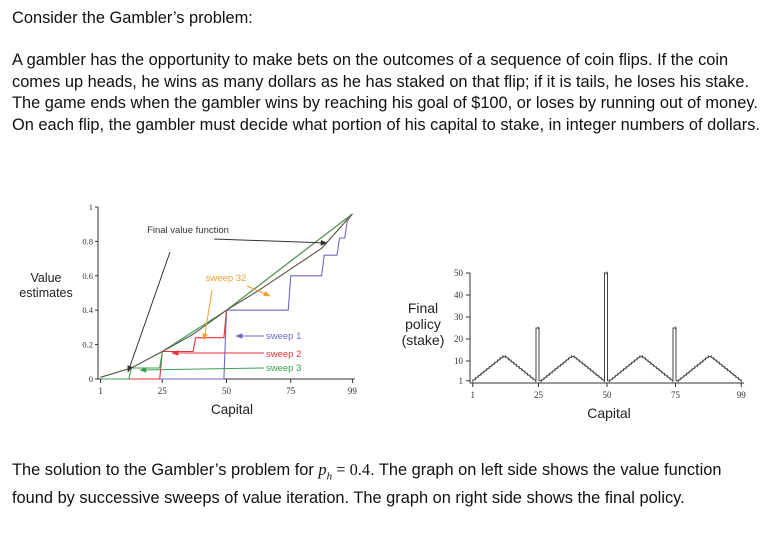  What do you see at coordinates (188, 230) in the screenshot?
I see `final-value-label: Final value function` at bounding box center [188, 230].